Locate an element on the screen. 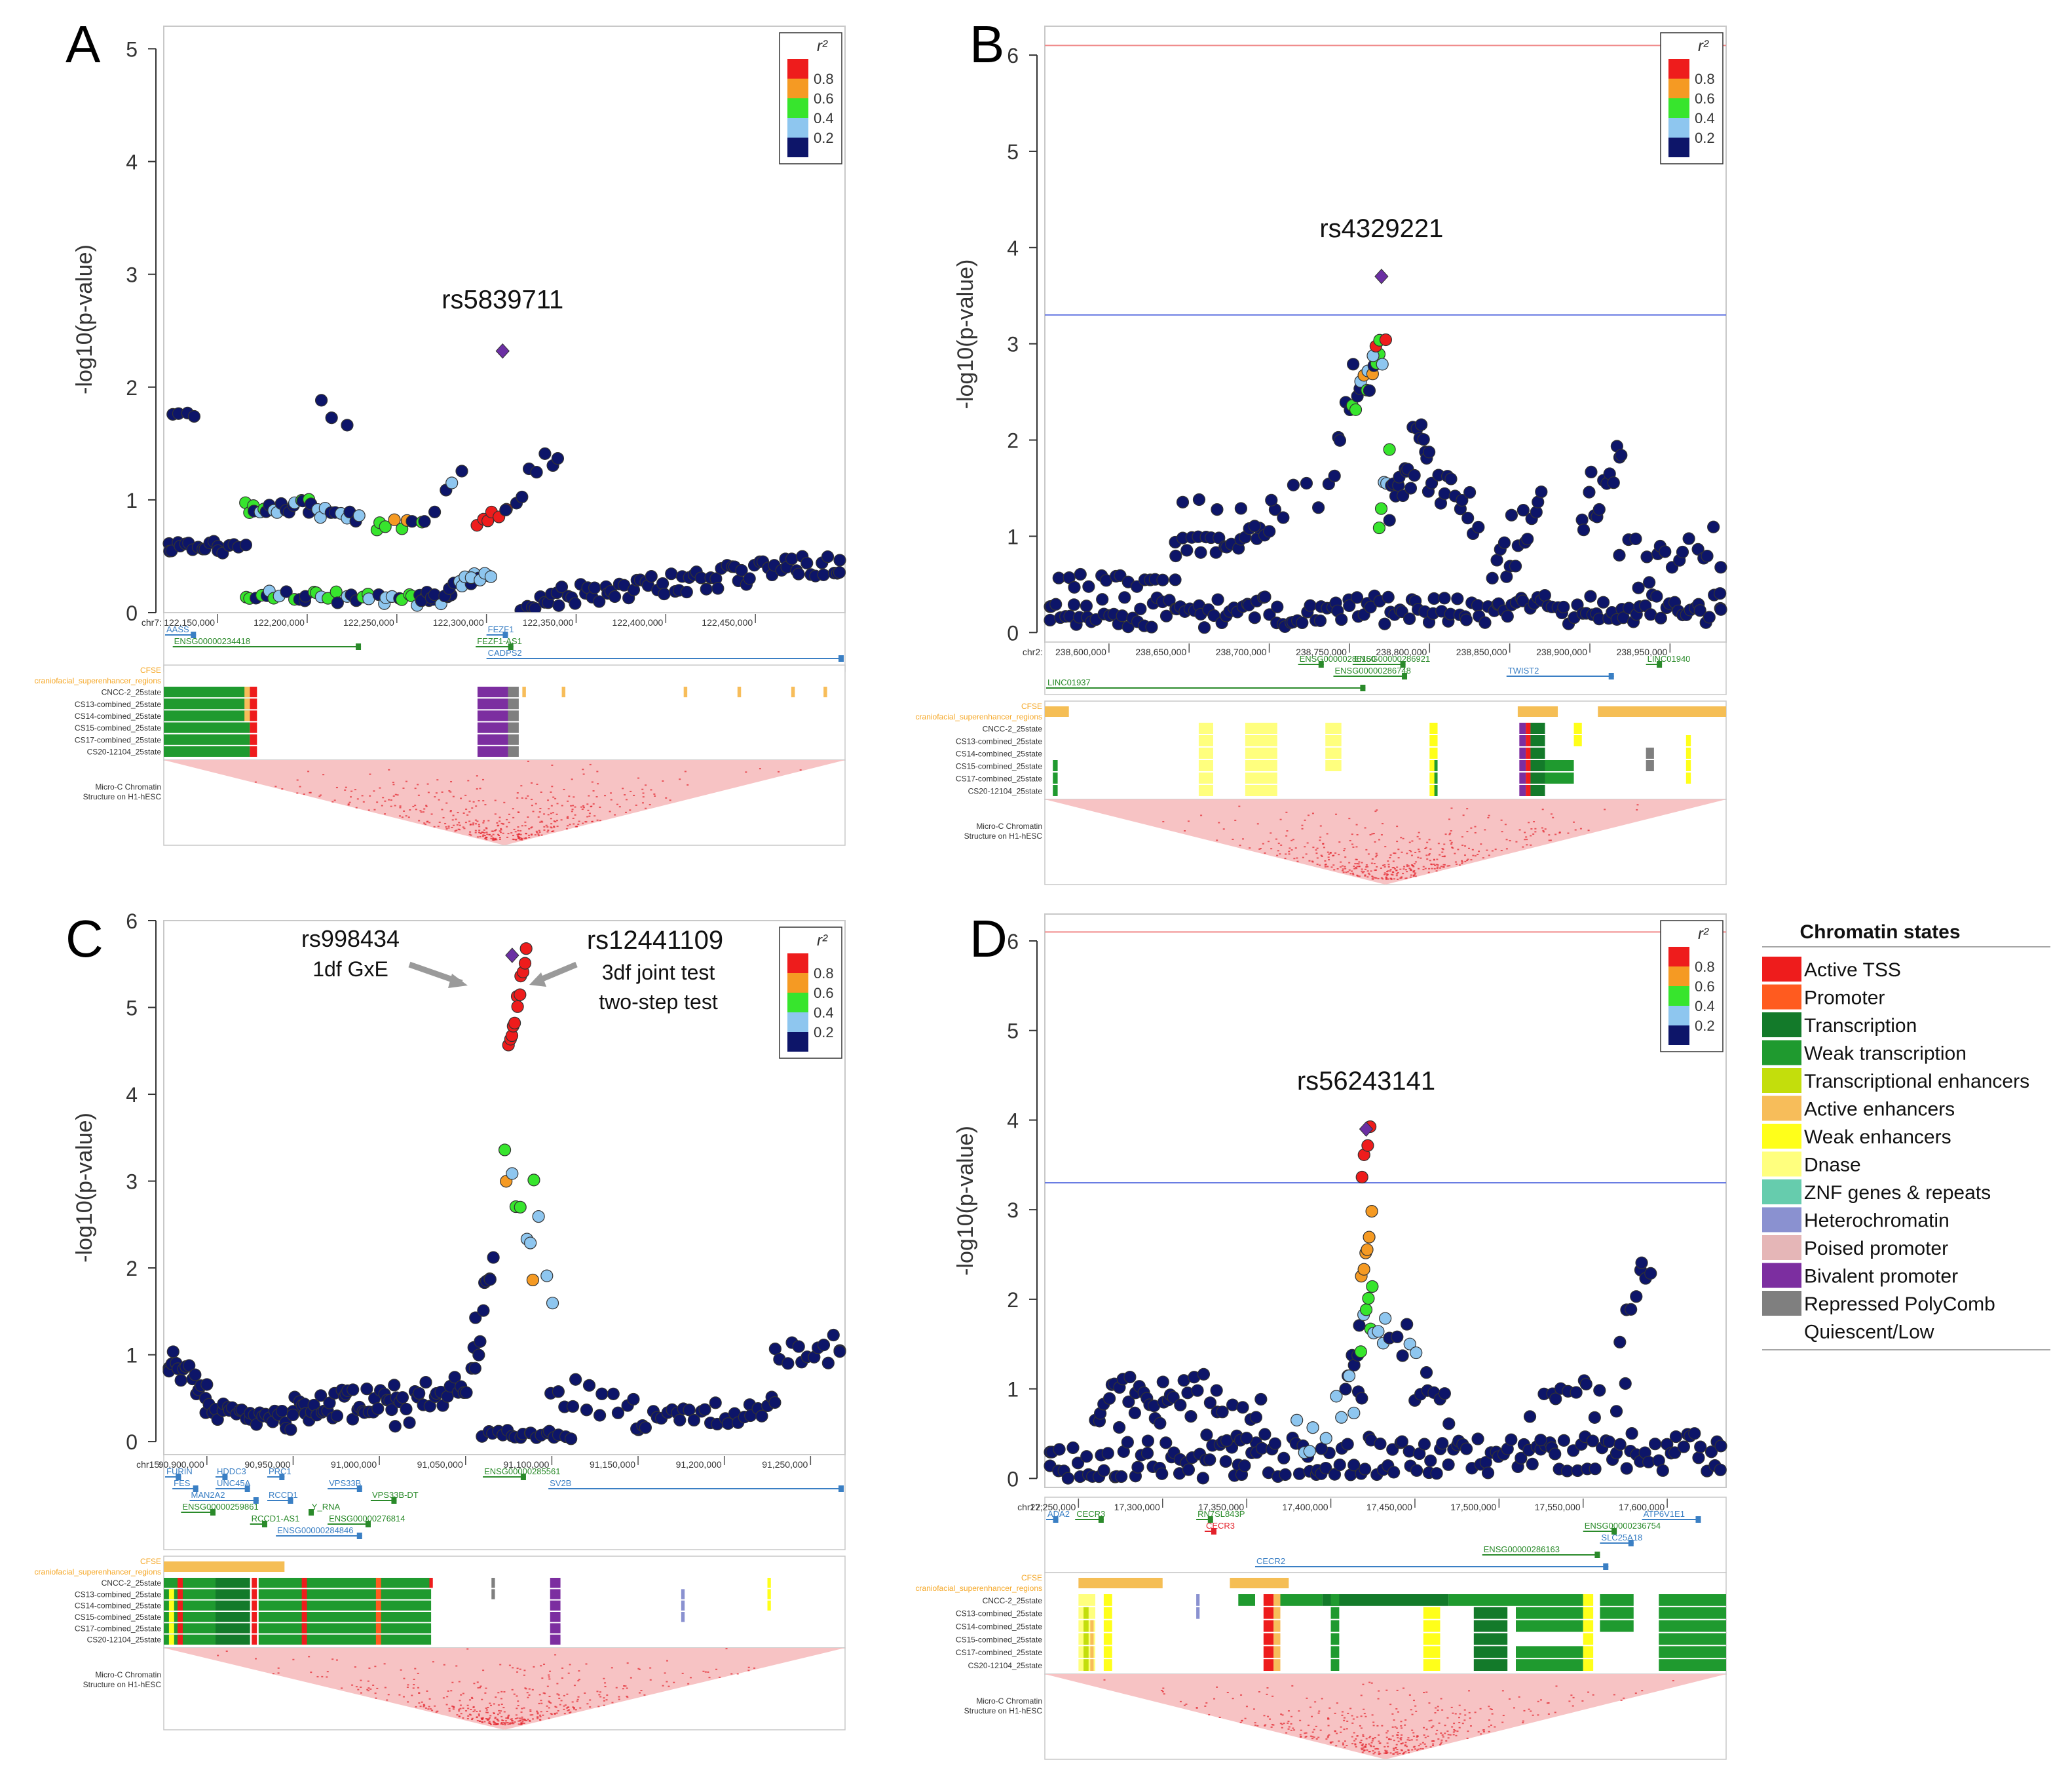  gene-label: CECR2 is located at coordinates (1270, 1561).